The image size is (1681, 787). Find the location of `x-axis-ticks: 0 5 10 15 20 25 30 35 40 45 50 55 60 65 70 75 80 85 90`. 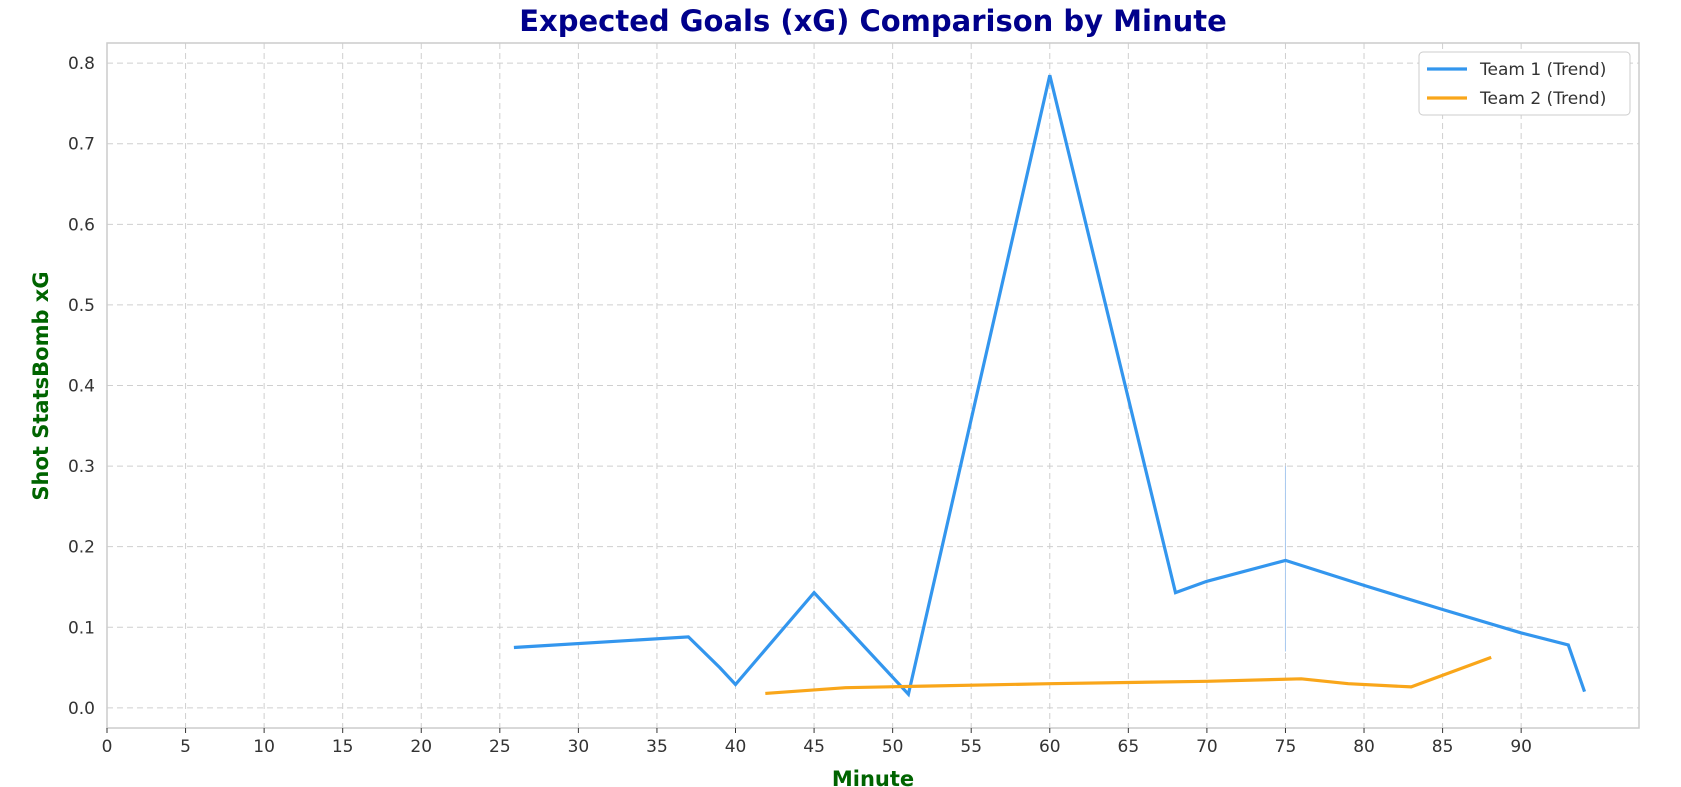

x-axis-ticks: 0 5 10 15 20 25 30 35 40 45 50 55 60 65 70 75 80 85 90 is located at coordinates (817, 742).